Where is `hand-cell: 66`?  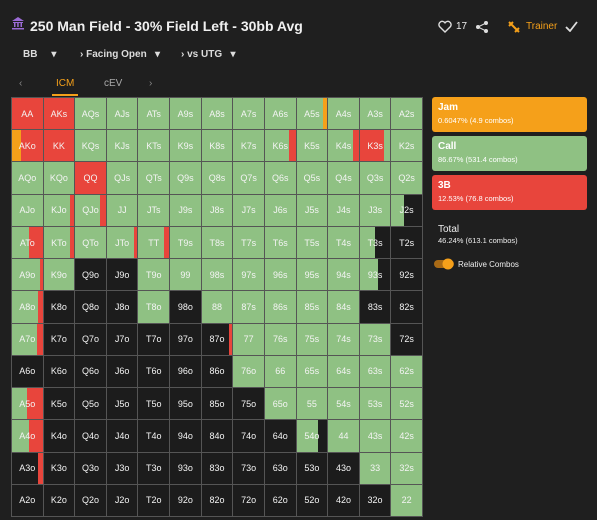 hand-cell: 66 is located at coordinates (280, 371).